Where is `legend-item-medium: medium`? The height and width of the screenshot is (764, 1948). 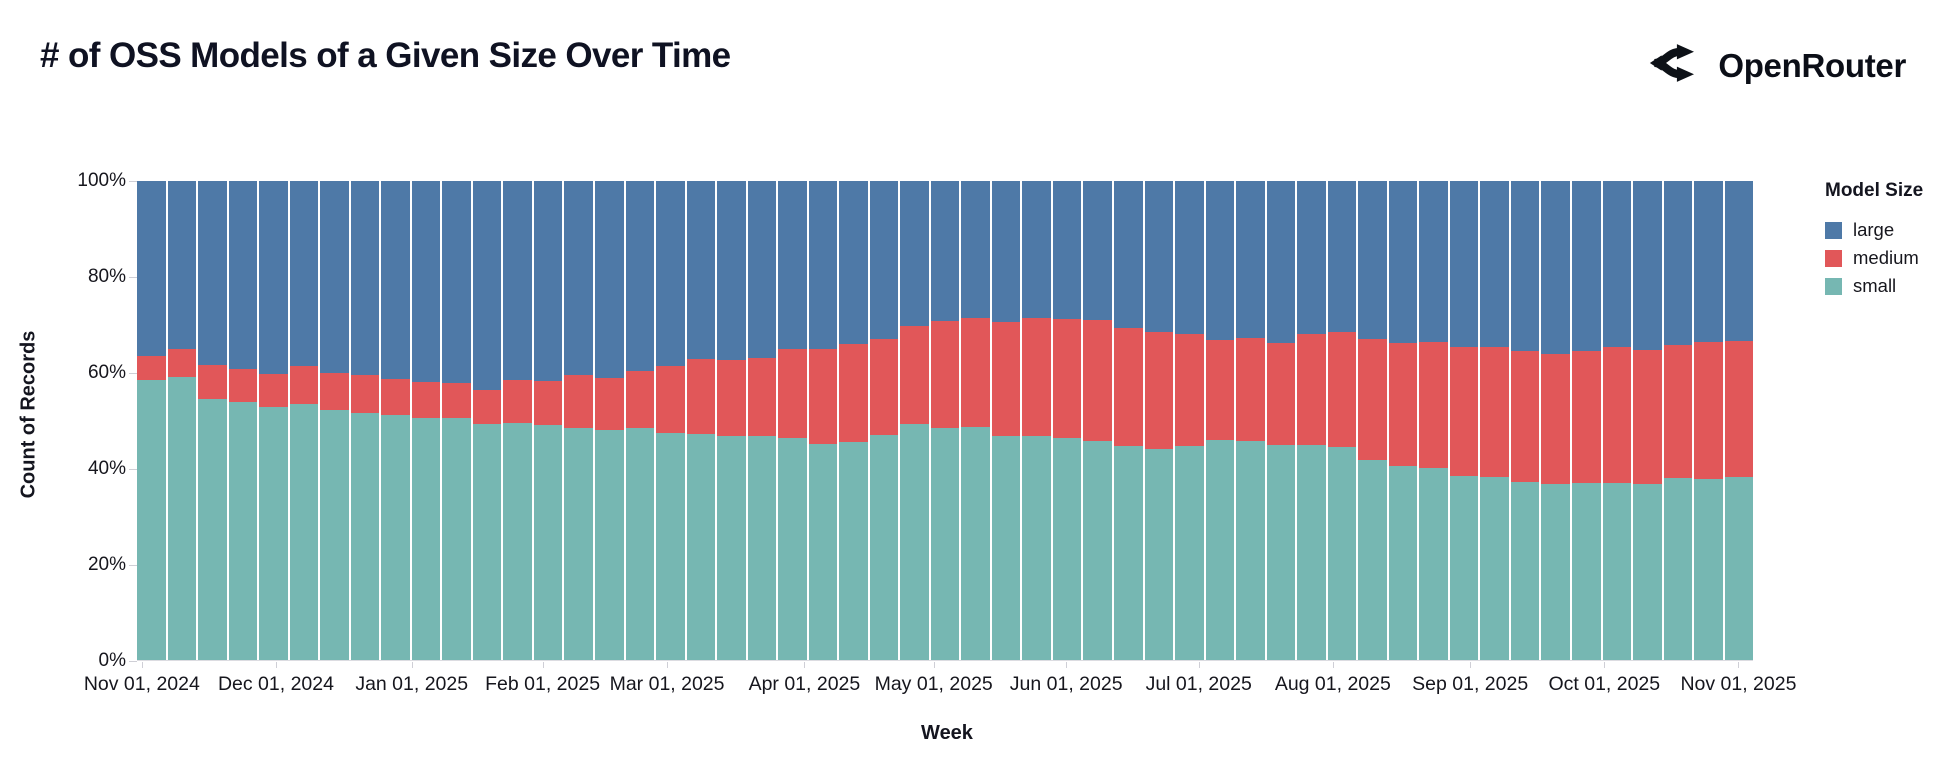 legend-item-medium: medium is located at coordinates (1874, 258).